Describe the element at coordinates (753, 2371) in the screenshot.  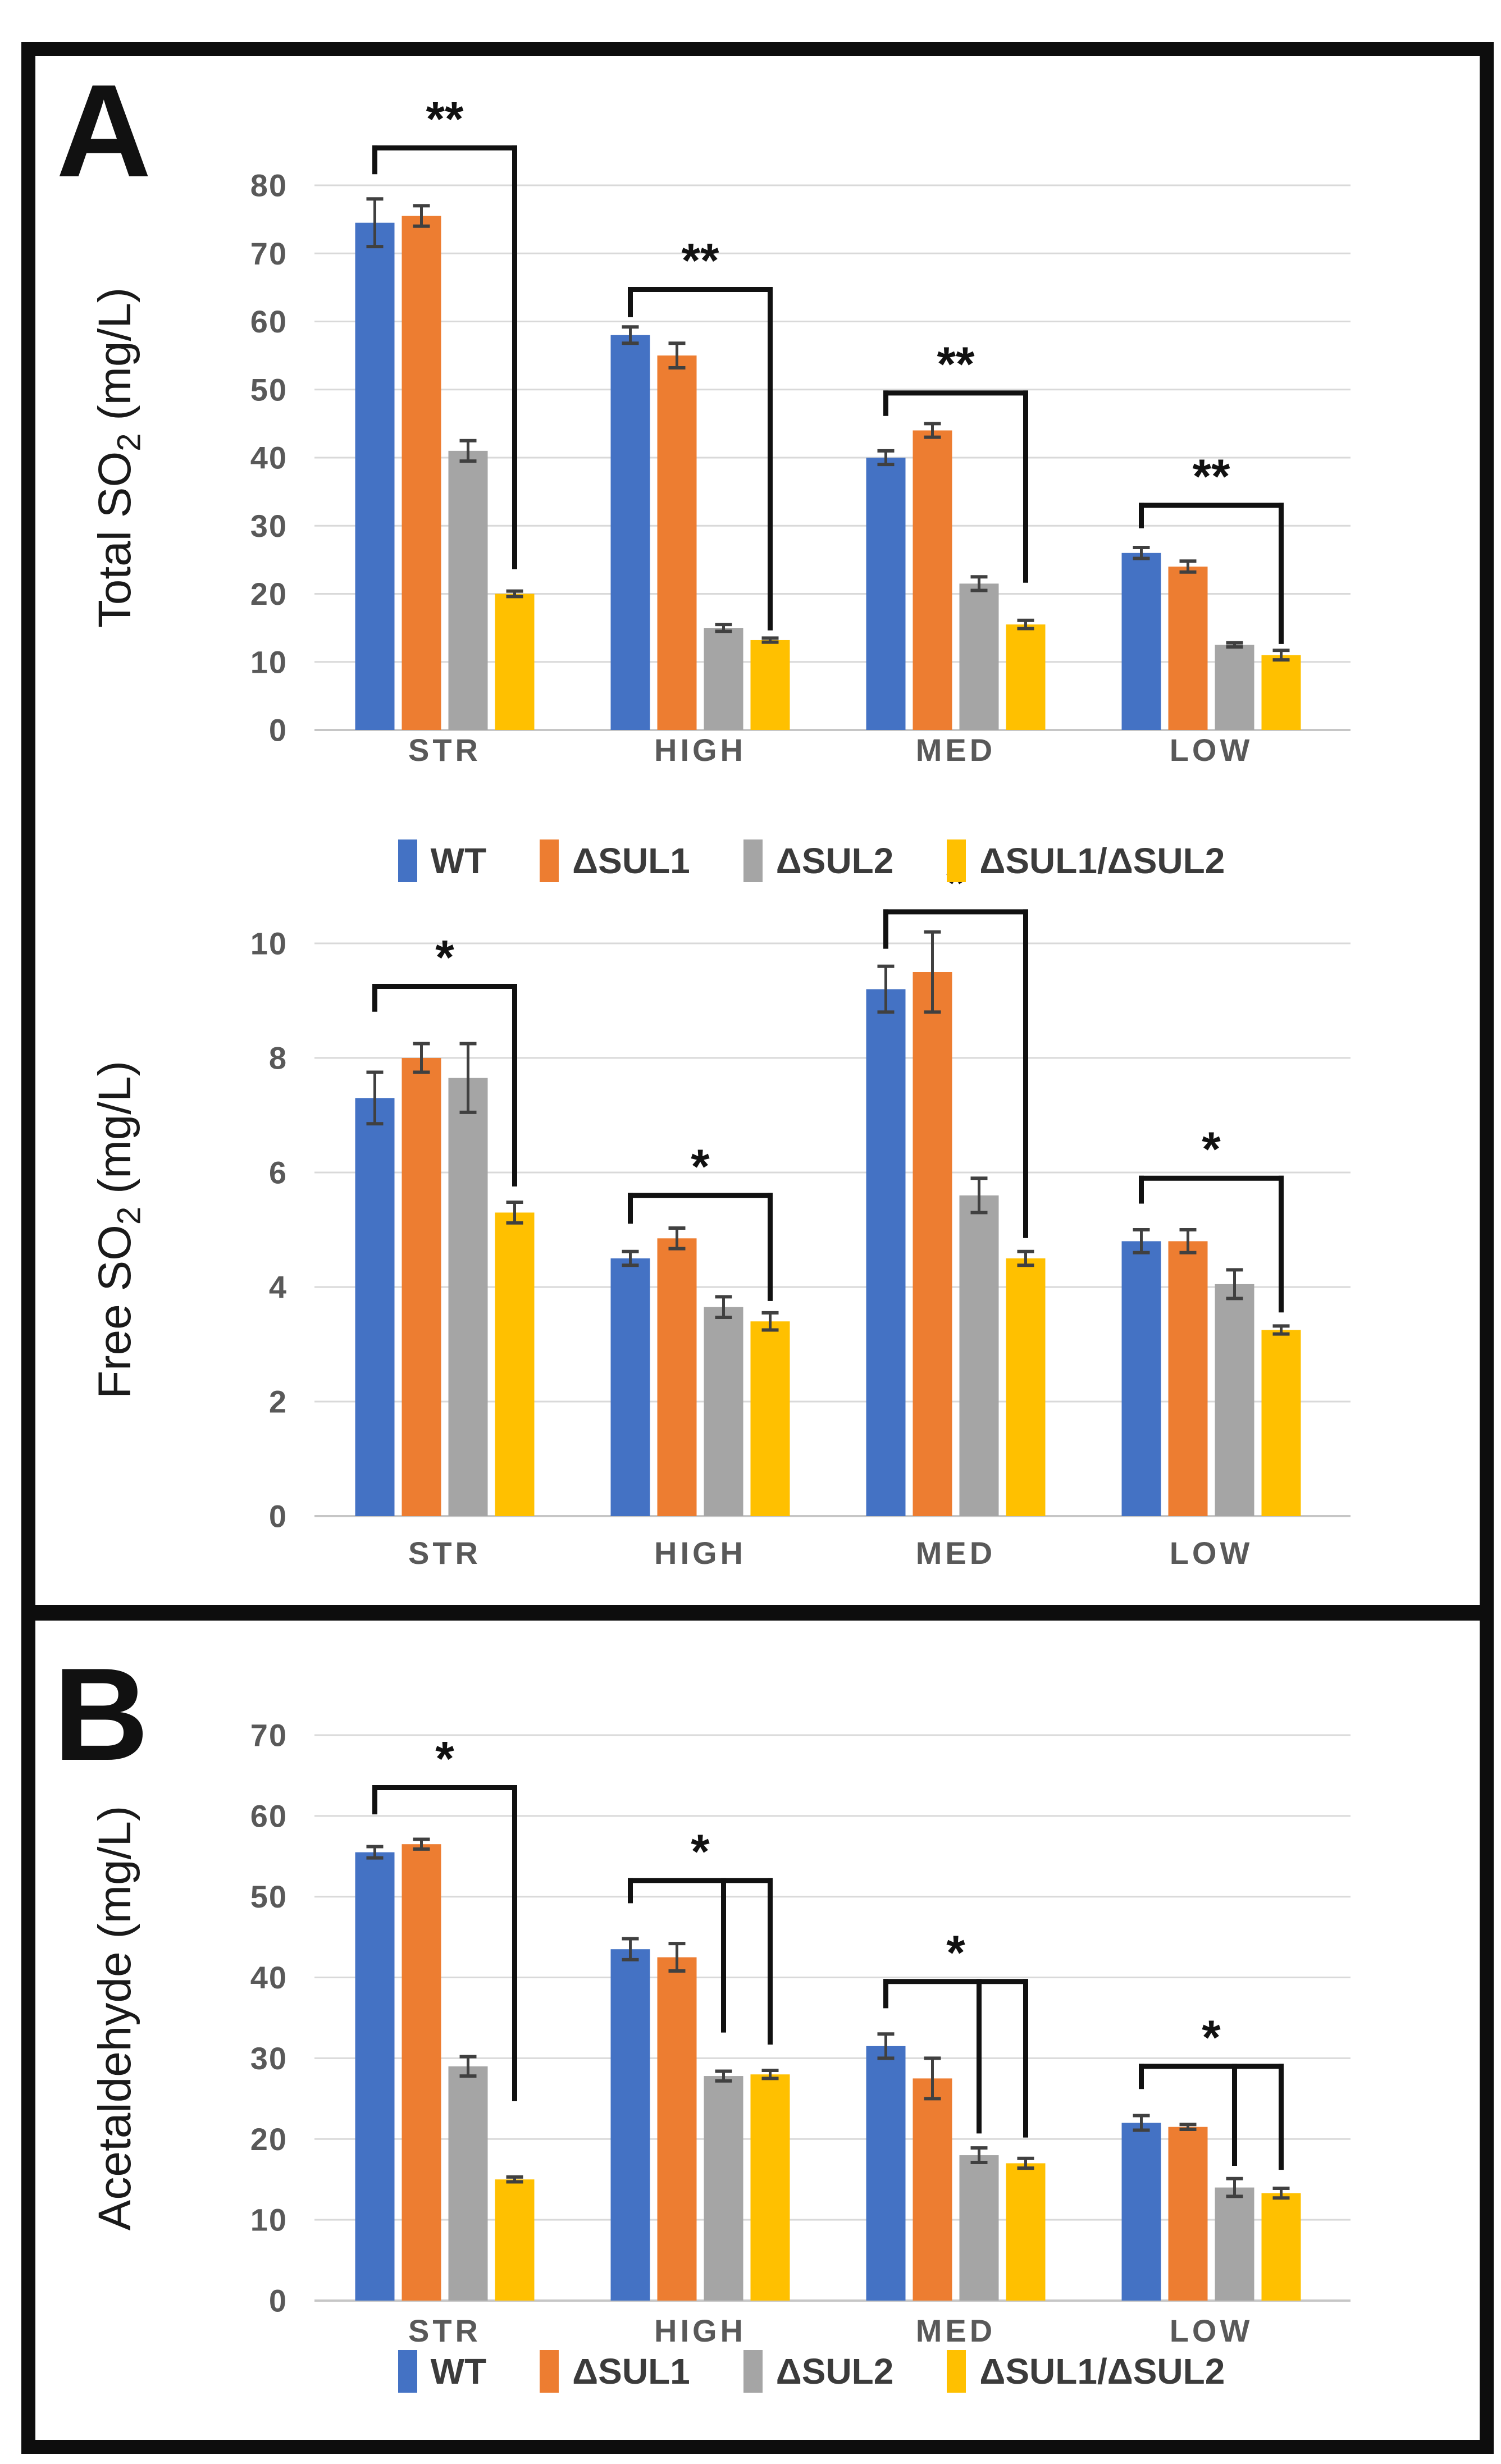
I see `legend-swatch-dsul2` at that location.